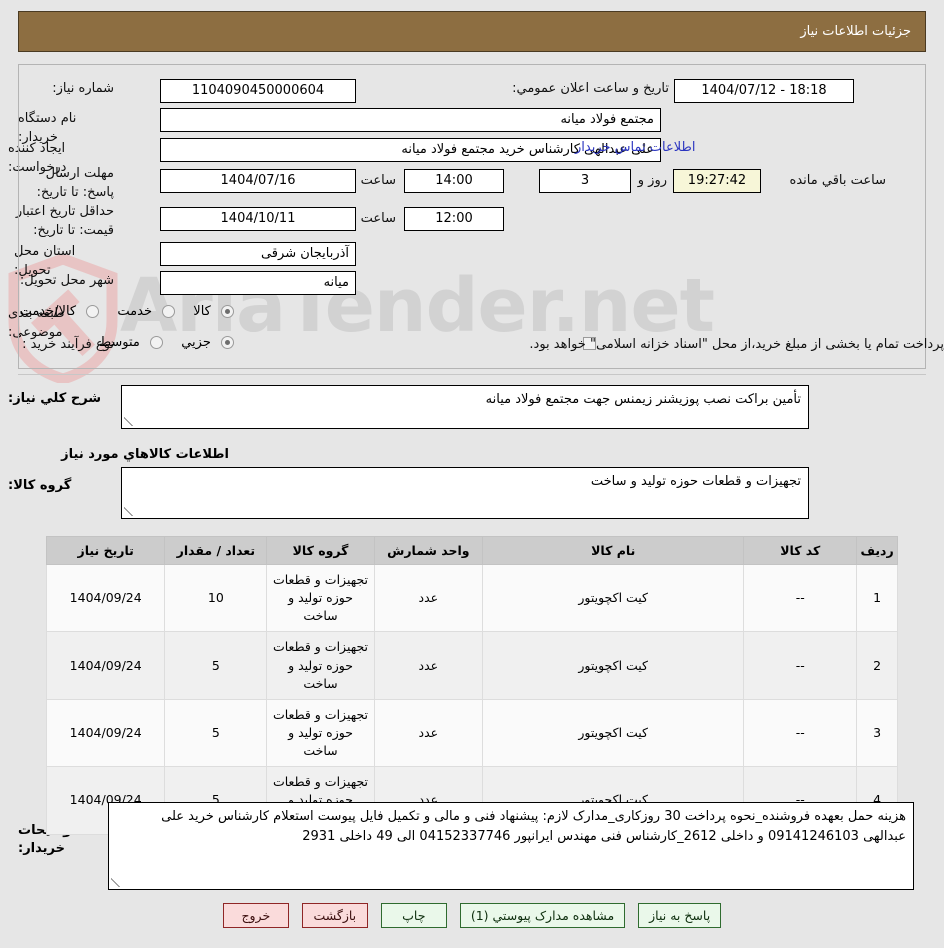 The image size is (944, 948). Describe the element at coordinates (472, 31) in the screenshot. I see `page-title-bar: جزئیات اطلاعات نیاز` at that location.